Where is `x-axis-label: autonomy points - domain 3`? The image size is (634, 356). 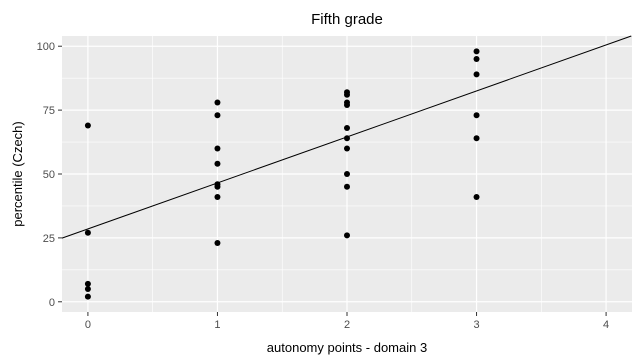 x-axis-label: autonomy points - domain 3 is located at coordinates (347, 347).